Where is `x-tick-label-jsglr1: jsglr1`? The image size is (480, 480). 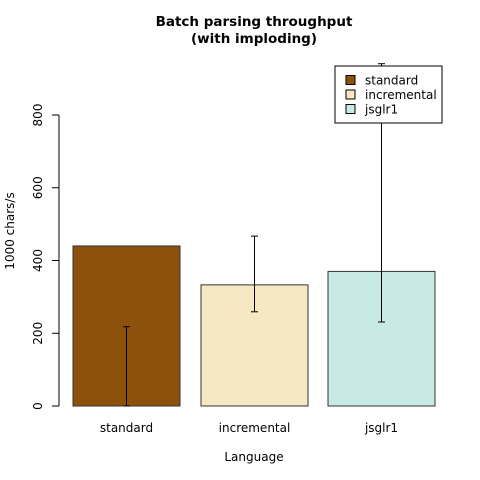
x-tick-label-jsglr1: jsglr1 is located at coordinates (381, 428).